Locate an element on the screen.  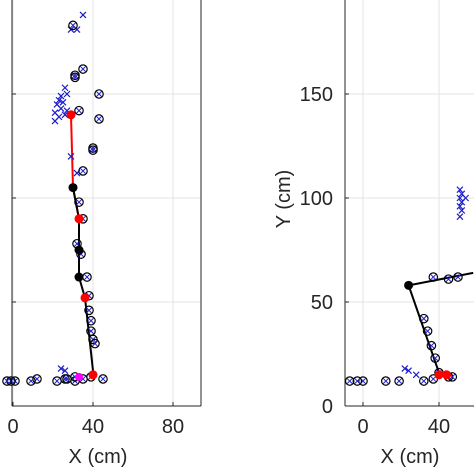
right-x-axis-label: X (cm) is located at coordinates (410, 457).